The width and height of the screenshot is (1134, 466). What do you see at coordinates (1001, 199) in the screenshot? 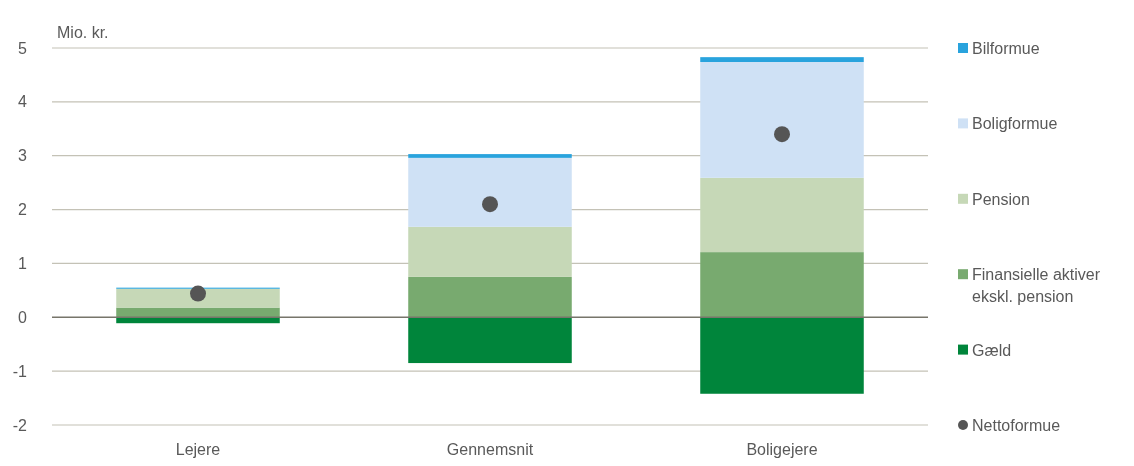
I see `legend-label: Pension` at bounding box center [1001, 199].